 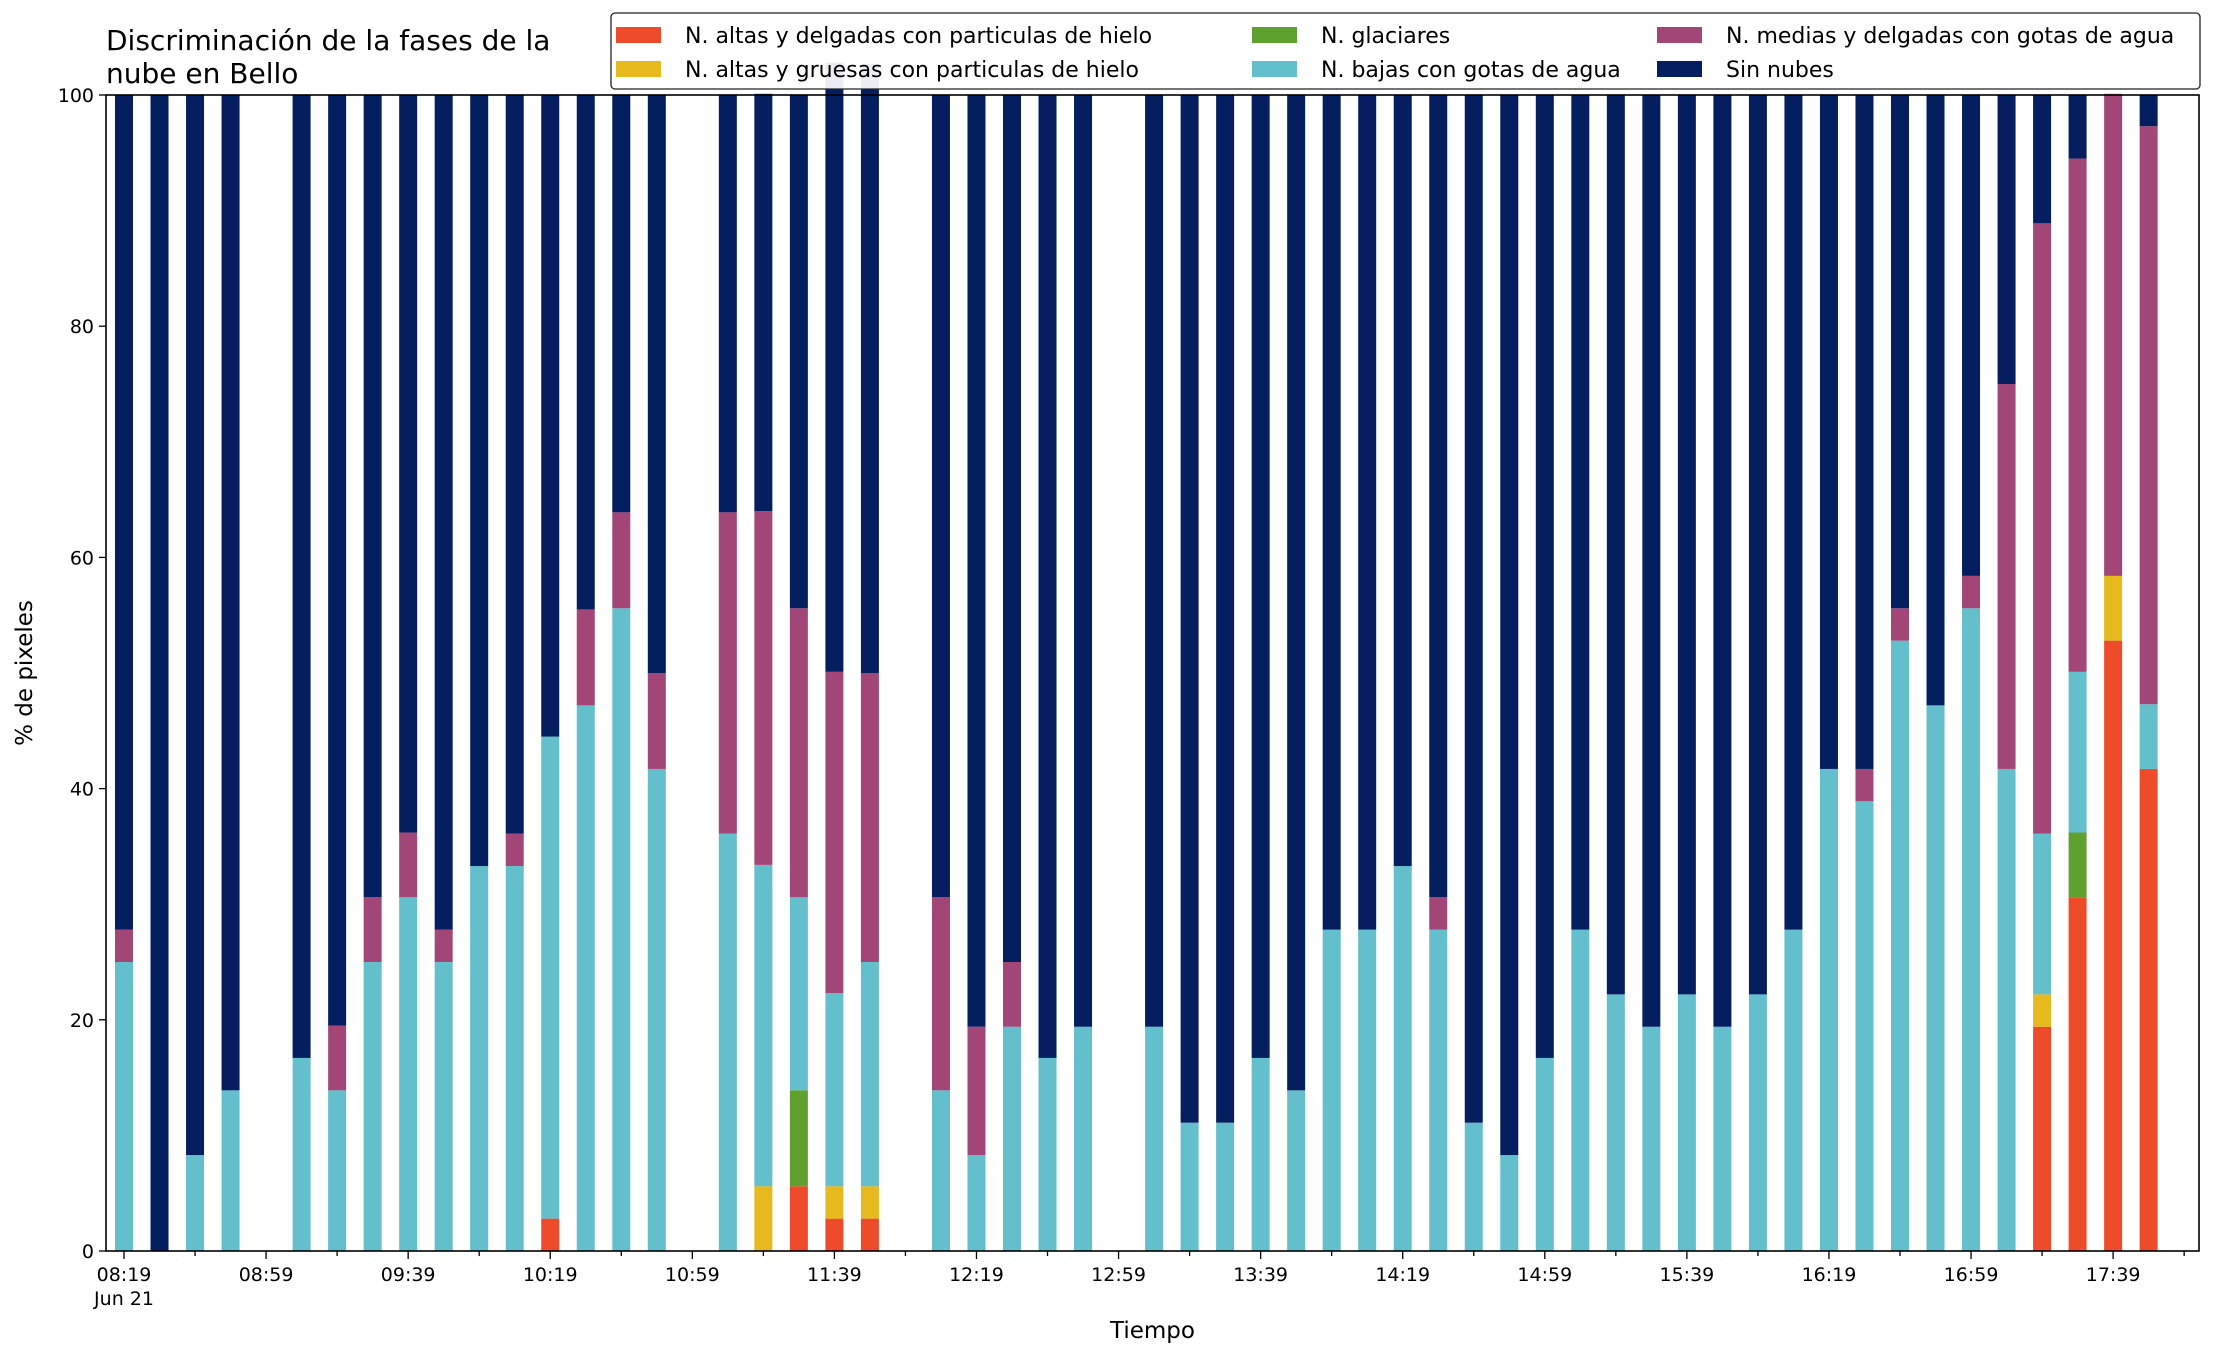 I want to click on chart-title-line-2: nube en Bello, so click(x=202, y=73).